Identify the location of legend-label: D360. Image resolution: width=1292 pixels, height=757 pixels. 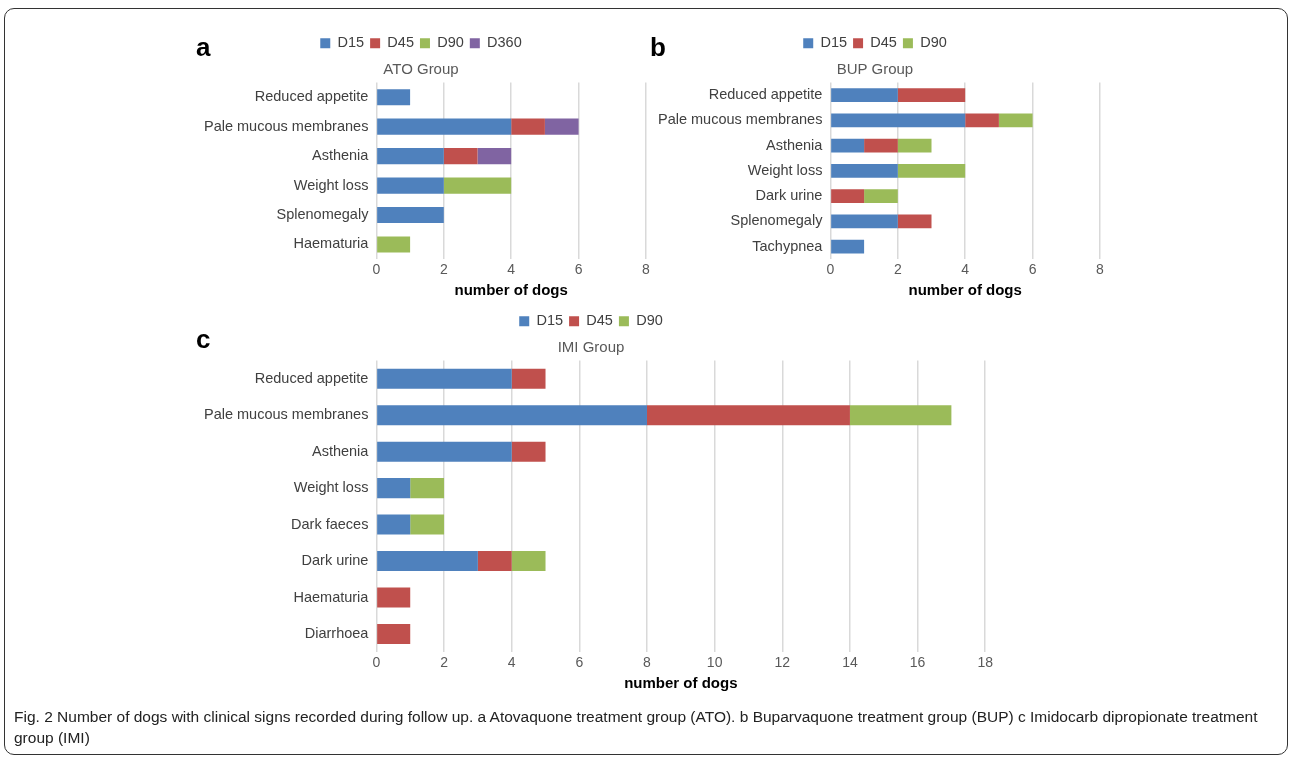
(504, 42).